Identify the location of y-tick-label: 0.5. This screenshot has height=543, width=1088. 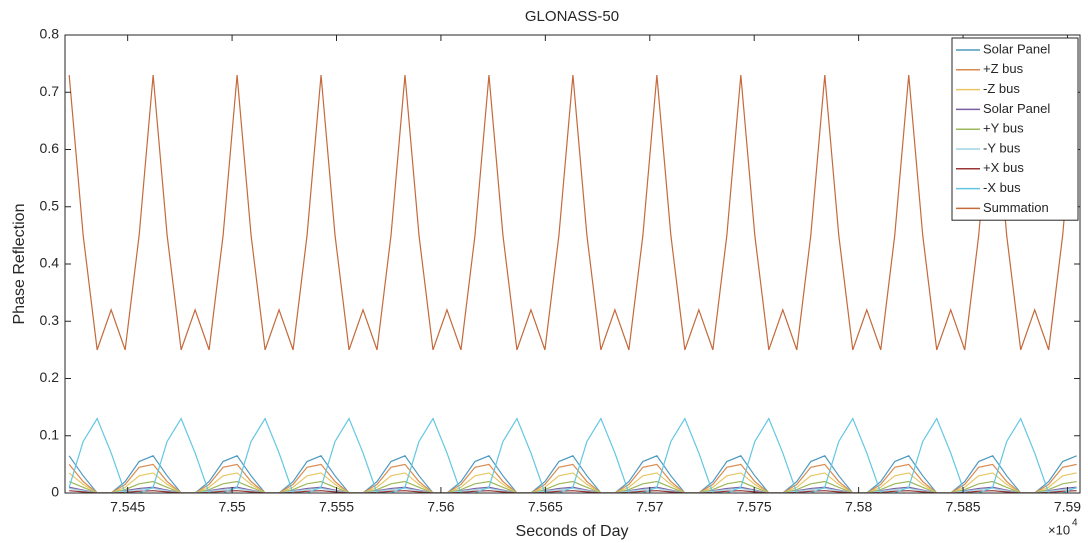
(50, 205).